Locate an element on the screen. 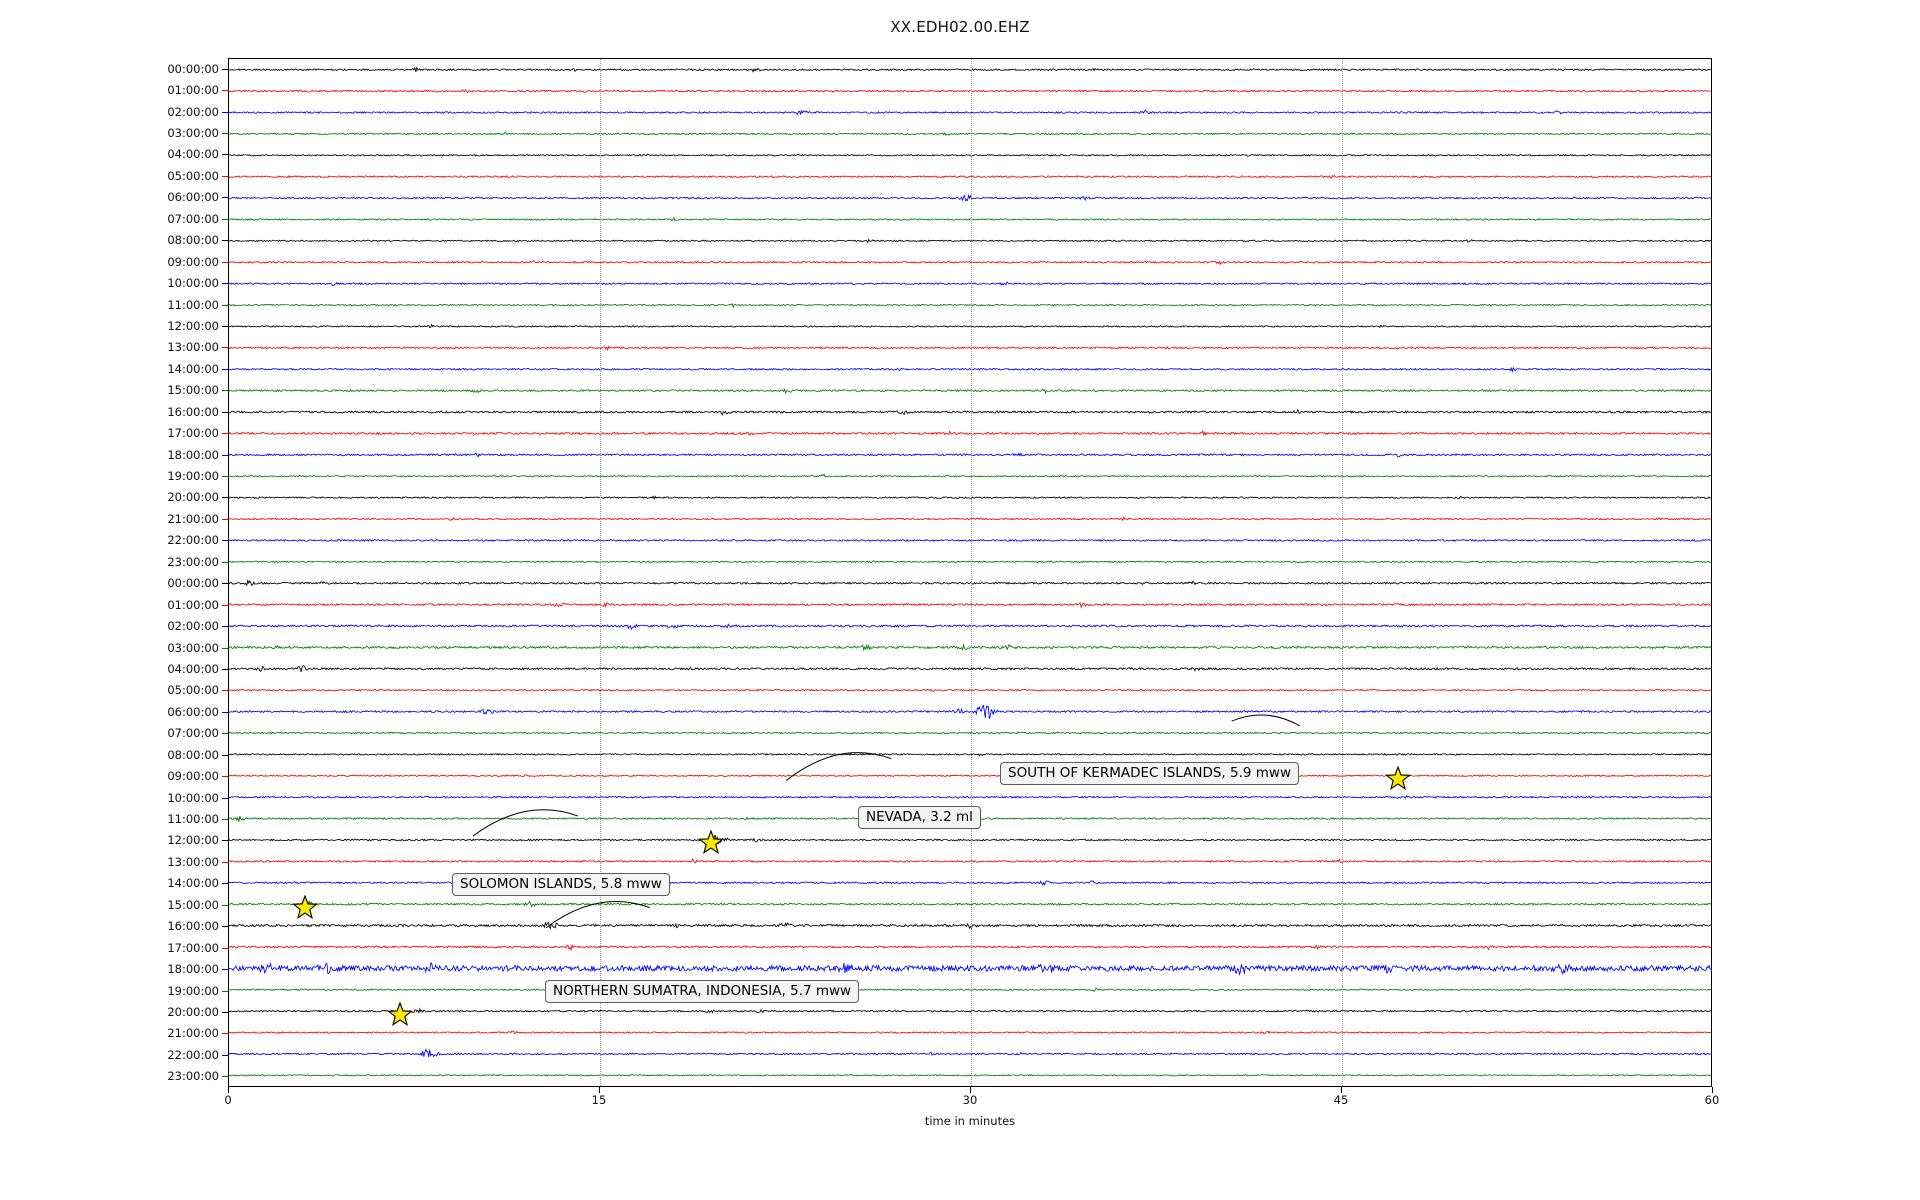 The image size is (1920, 1200). y-axis-label-19: 19:00:00 is located at coordinates (193, 476).